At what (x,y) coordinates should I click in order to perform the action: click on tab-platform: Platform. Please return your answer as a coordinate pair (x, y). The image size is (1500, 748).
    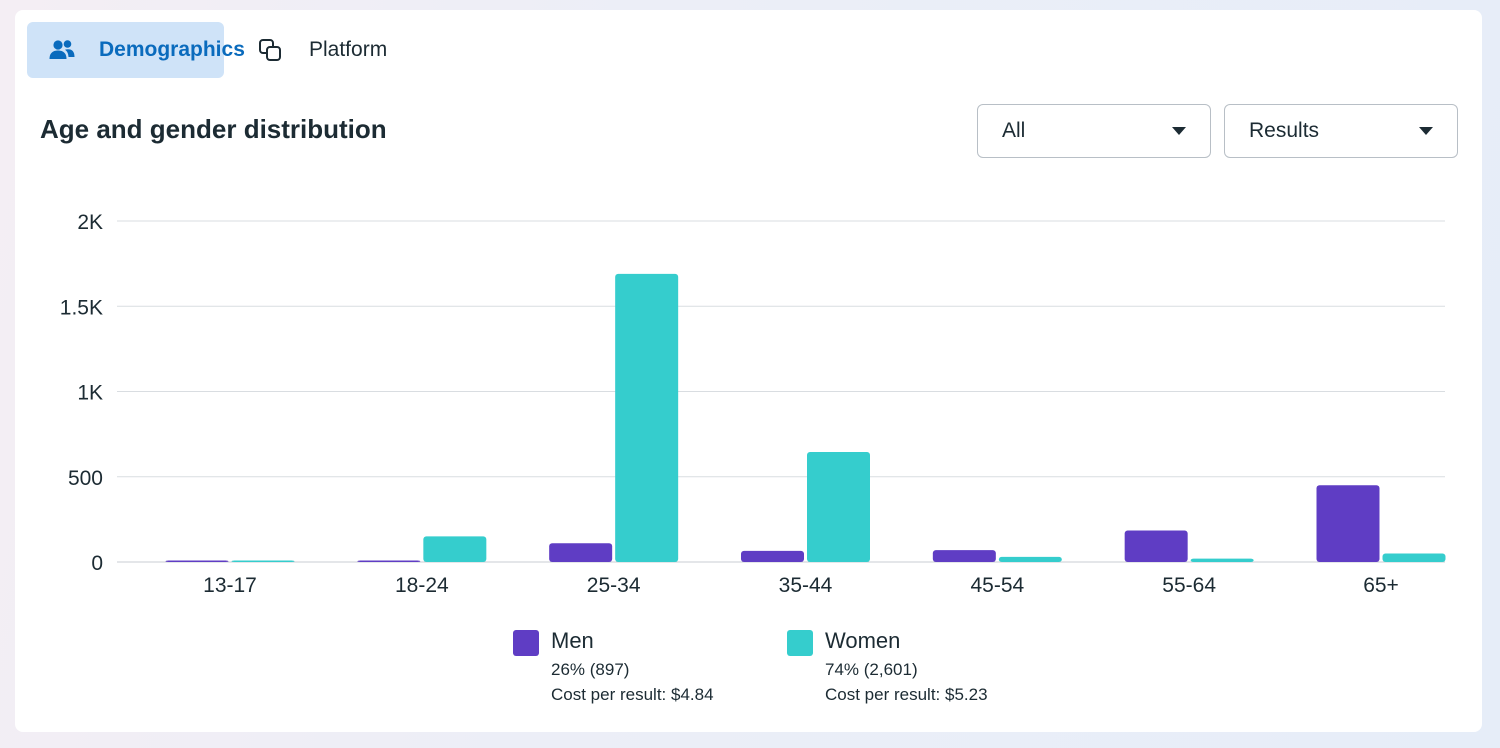
    Looking at the image, I should click on (321, 50).